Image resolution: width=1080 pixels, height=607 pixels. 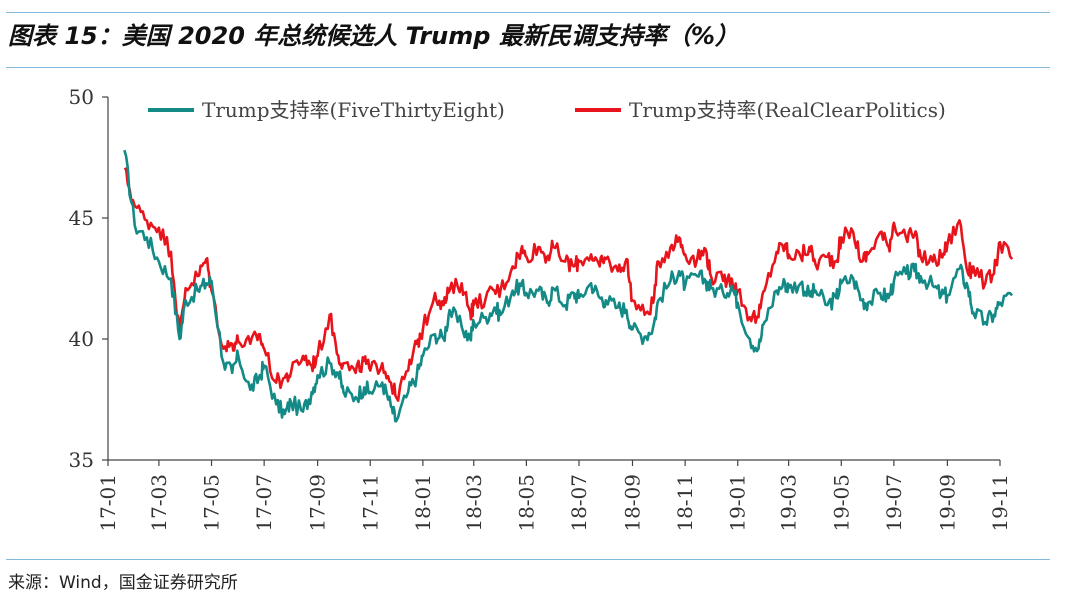 What do you see at coordinates (81, 339) in the screenshot?
I see `y-tick-label: 40` at bounding box center [81, 339].